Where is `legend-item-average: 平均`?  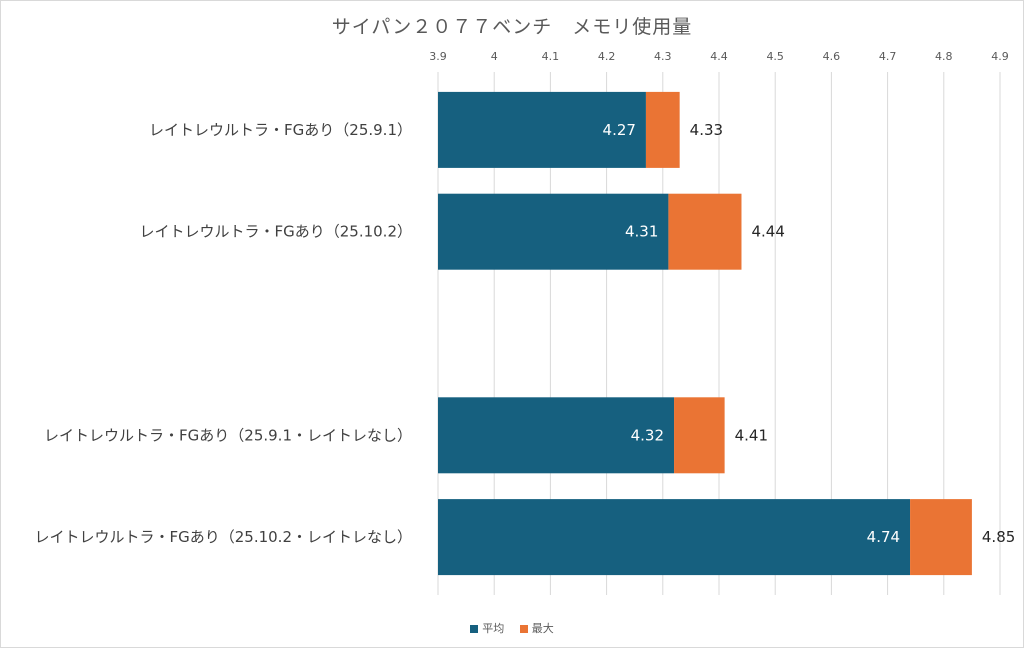
legend-item-average: 平均 is located at coordinates (487, 628).